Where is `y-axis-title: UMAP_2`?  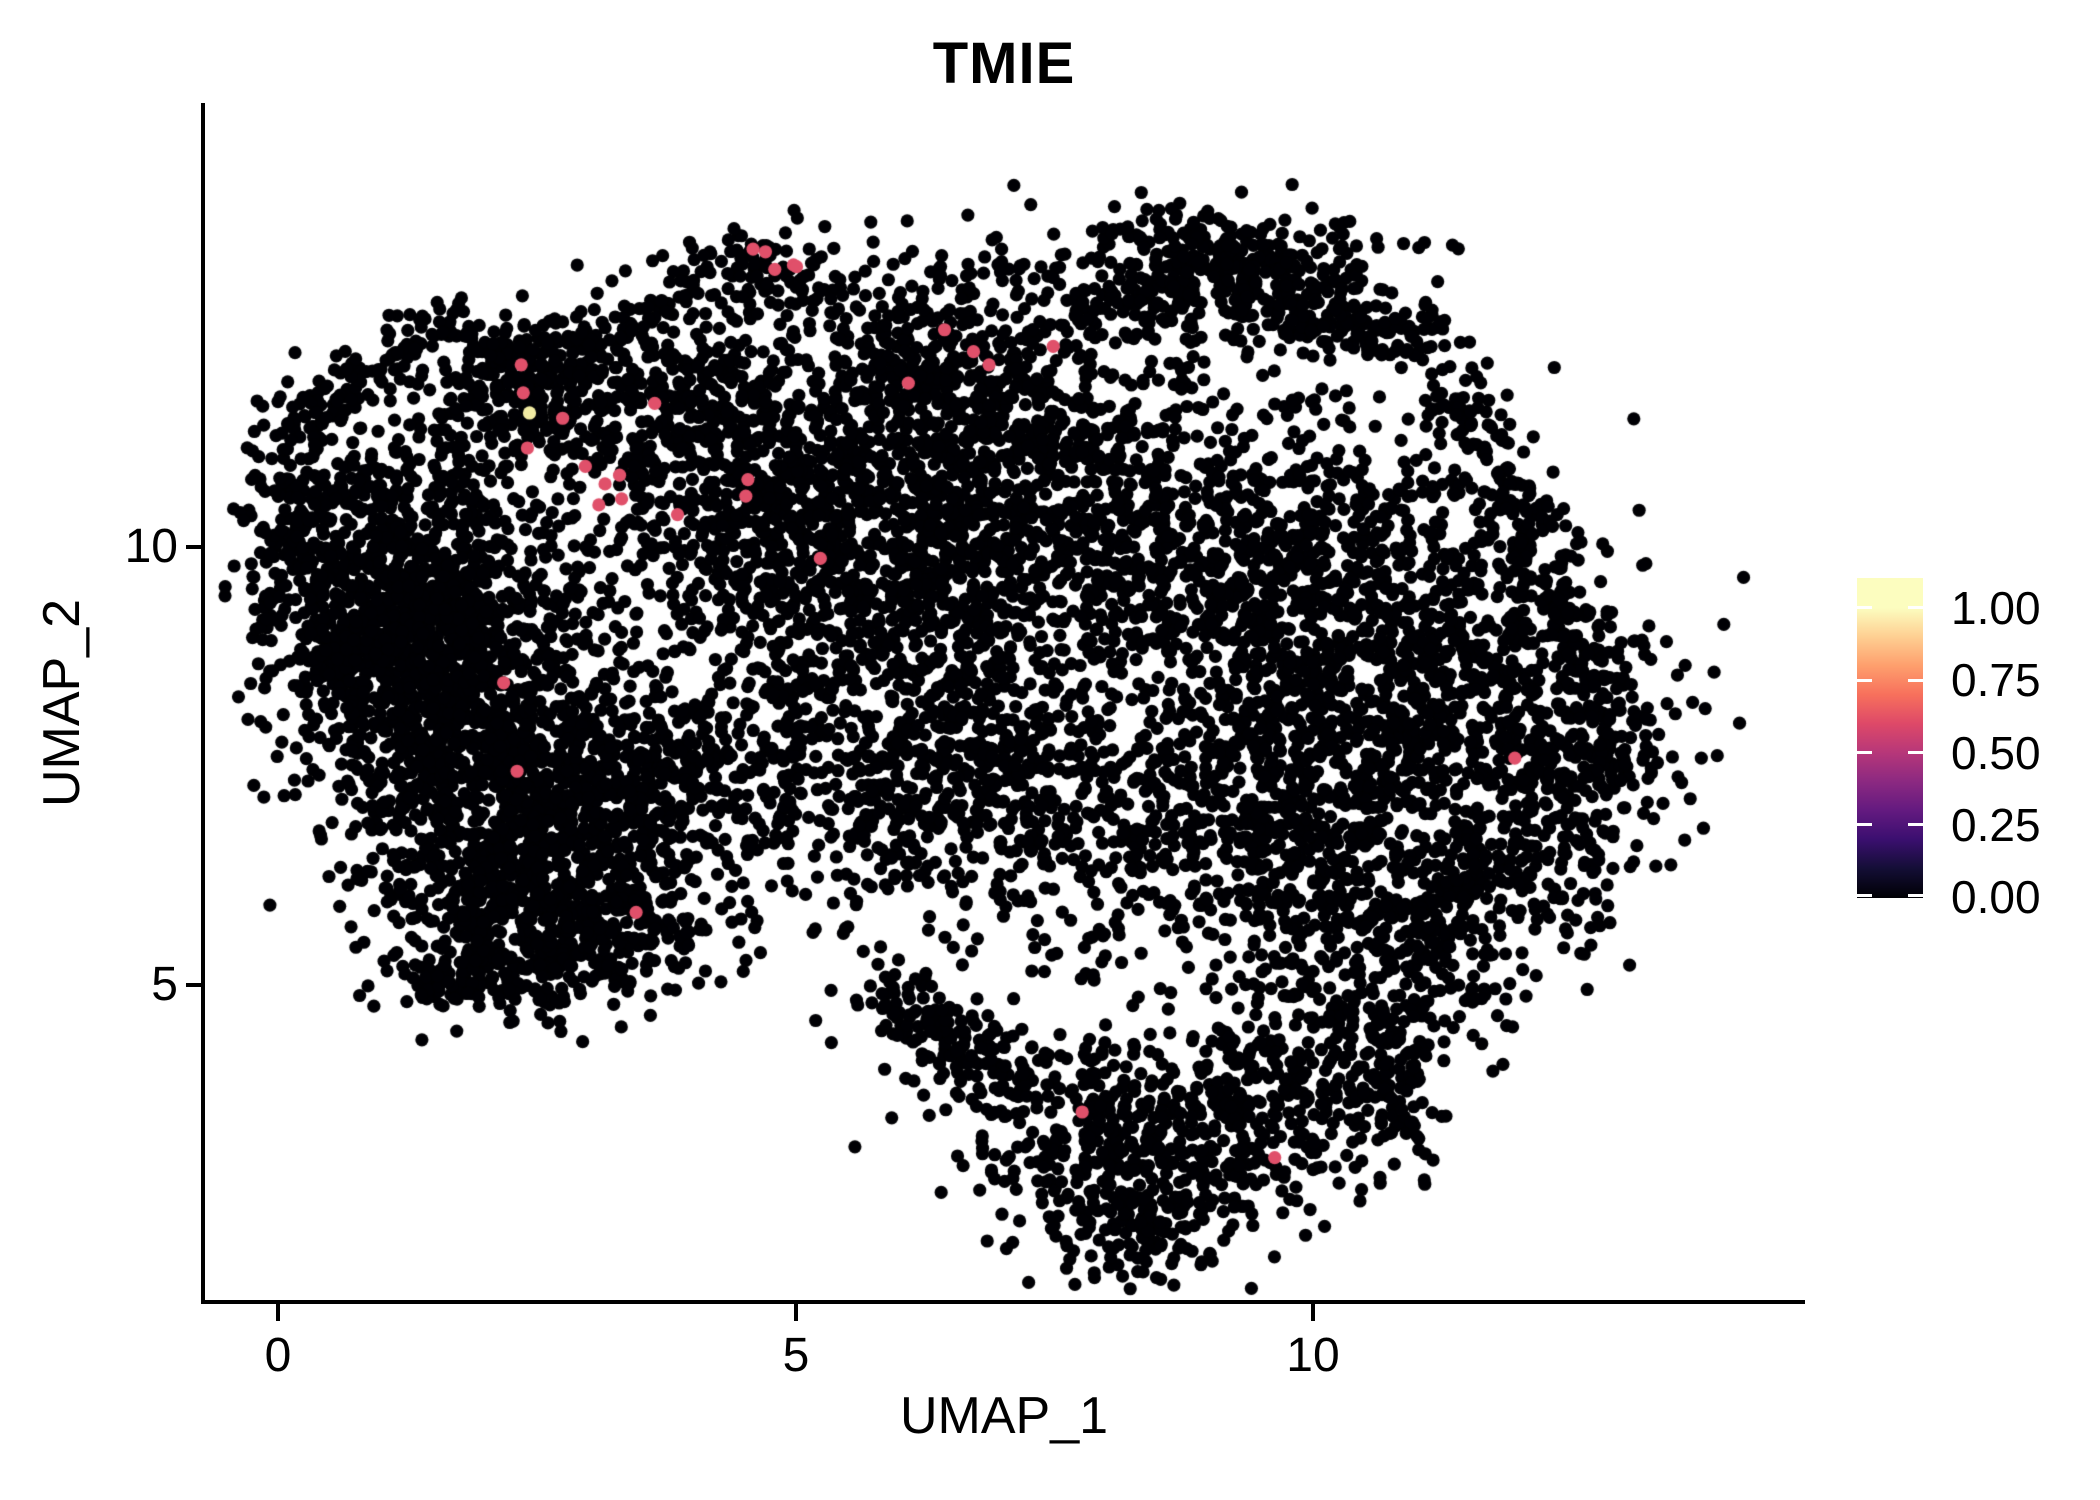
y-axis-title: UMAP_2 is located at coordinates (62, 703).